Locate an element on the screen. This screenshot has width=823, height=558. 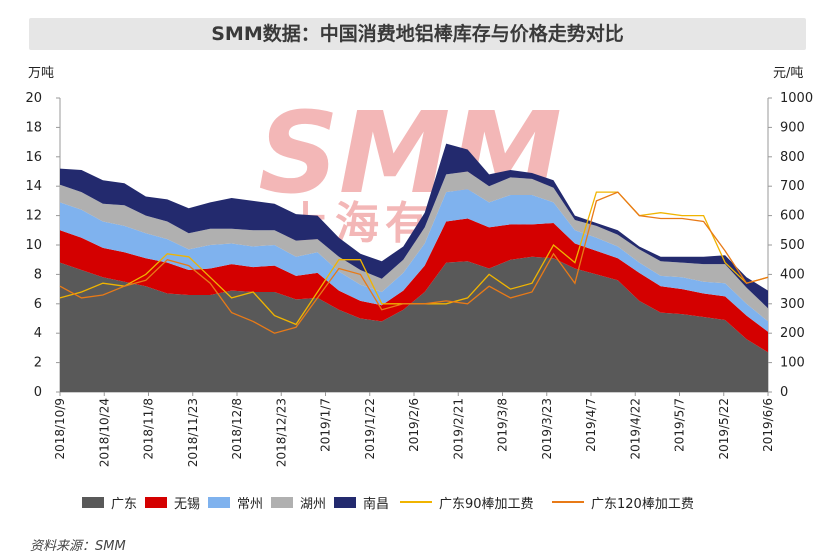
left-tick-label: 4 is located at coordinates (38, 333).